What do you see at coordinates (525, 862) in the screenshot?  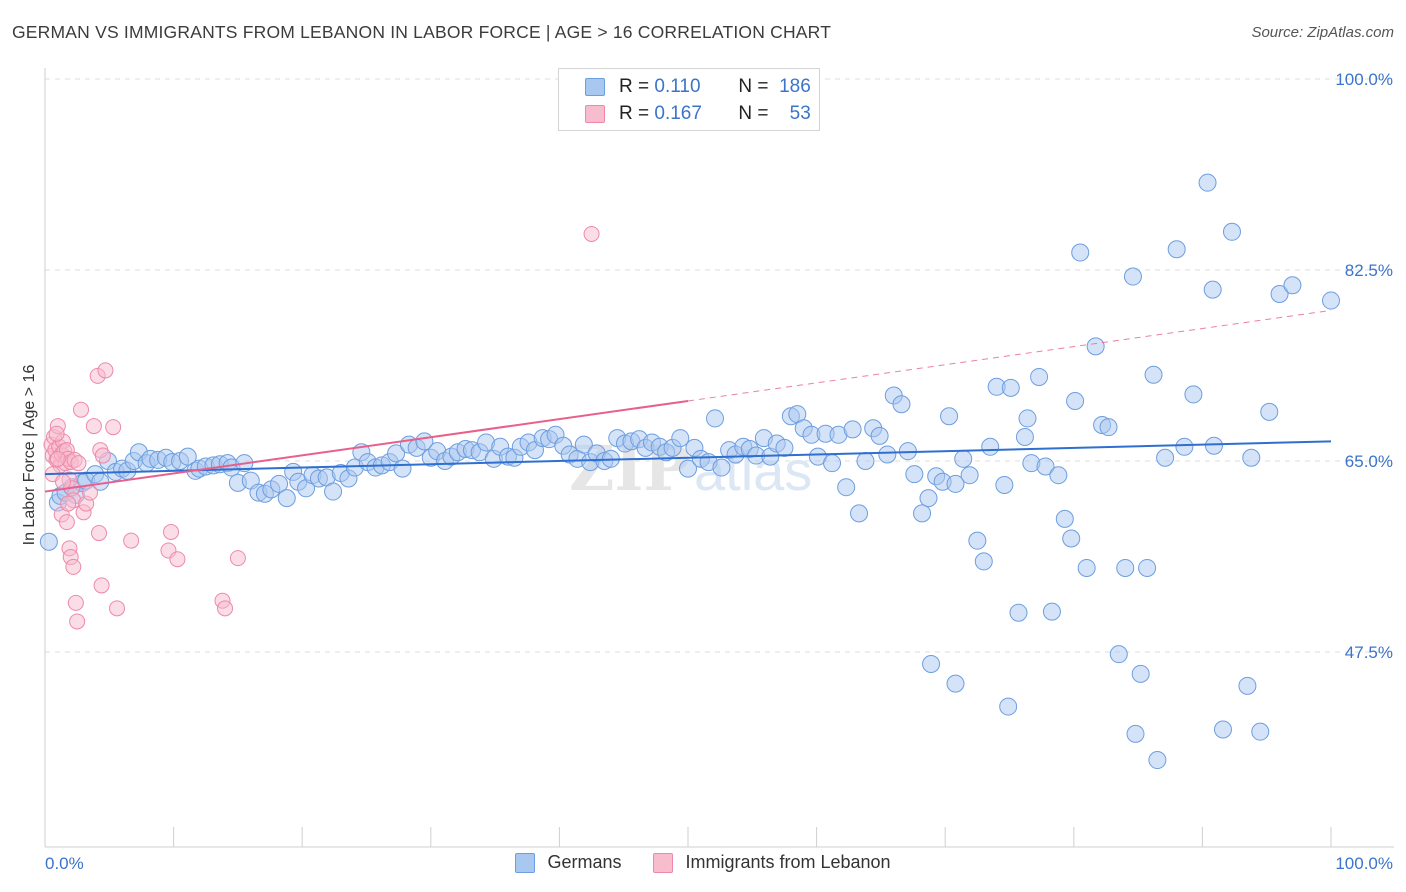 I see `germans-legend-swatch` at bounding box center [525, 862].